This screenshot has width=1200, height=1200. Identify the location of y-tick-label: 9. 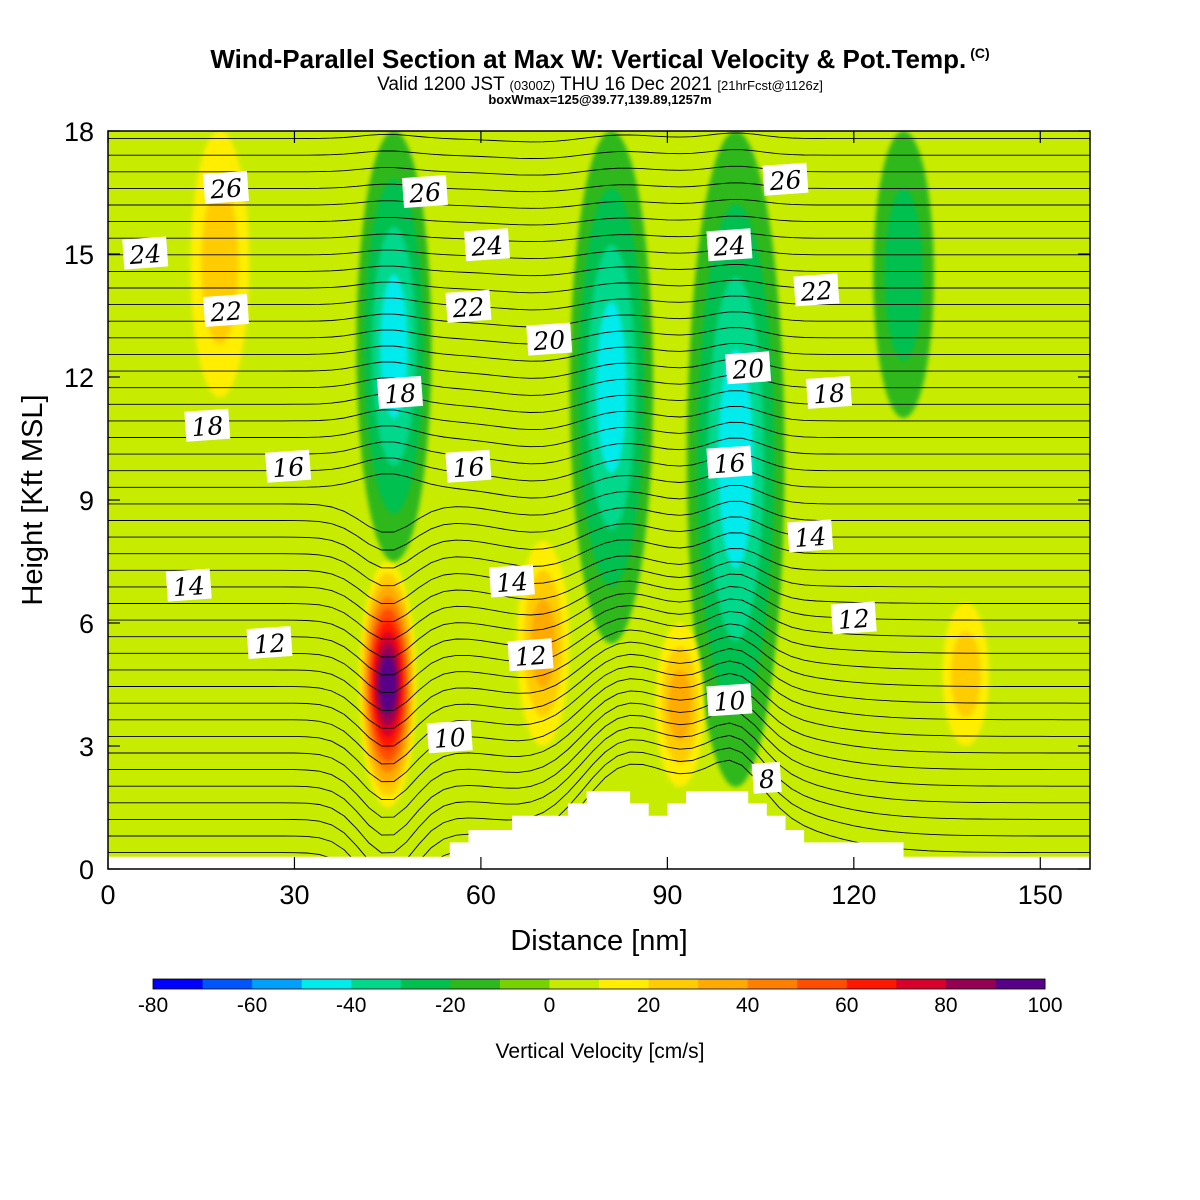
(86, 501).